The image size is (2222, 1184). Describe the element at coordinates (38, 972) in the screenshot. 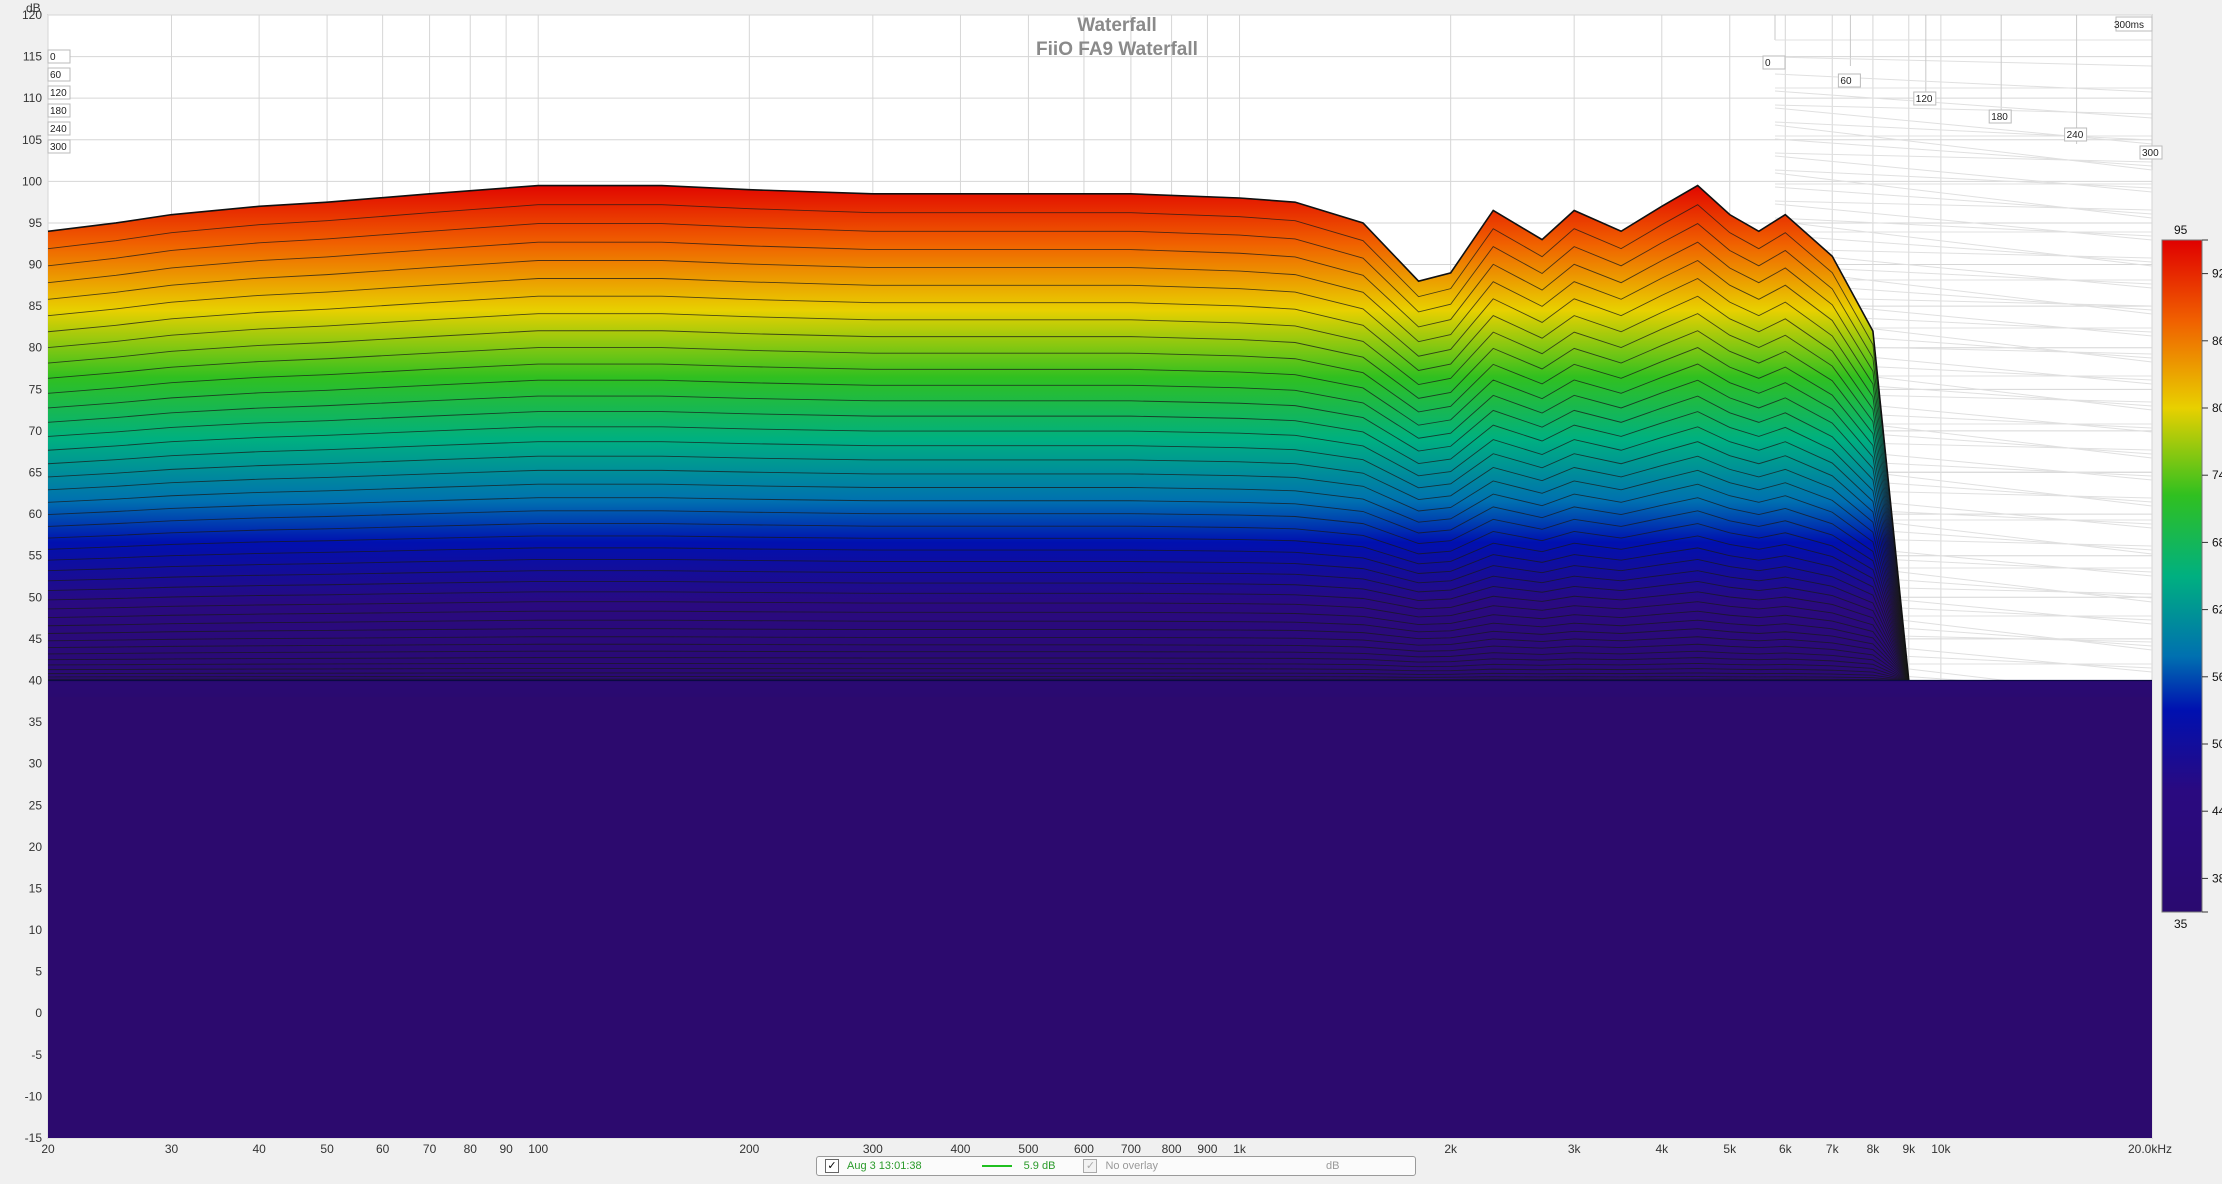

I see `y-tick-label: 5` at that location.